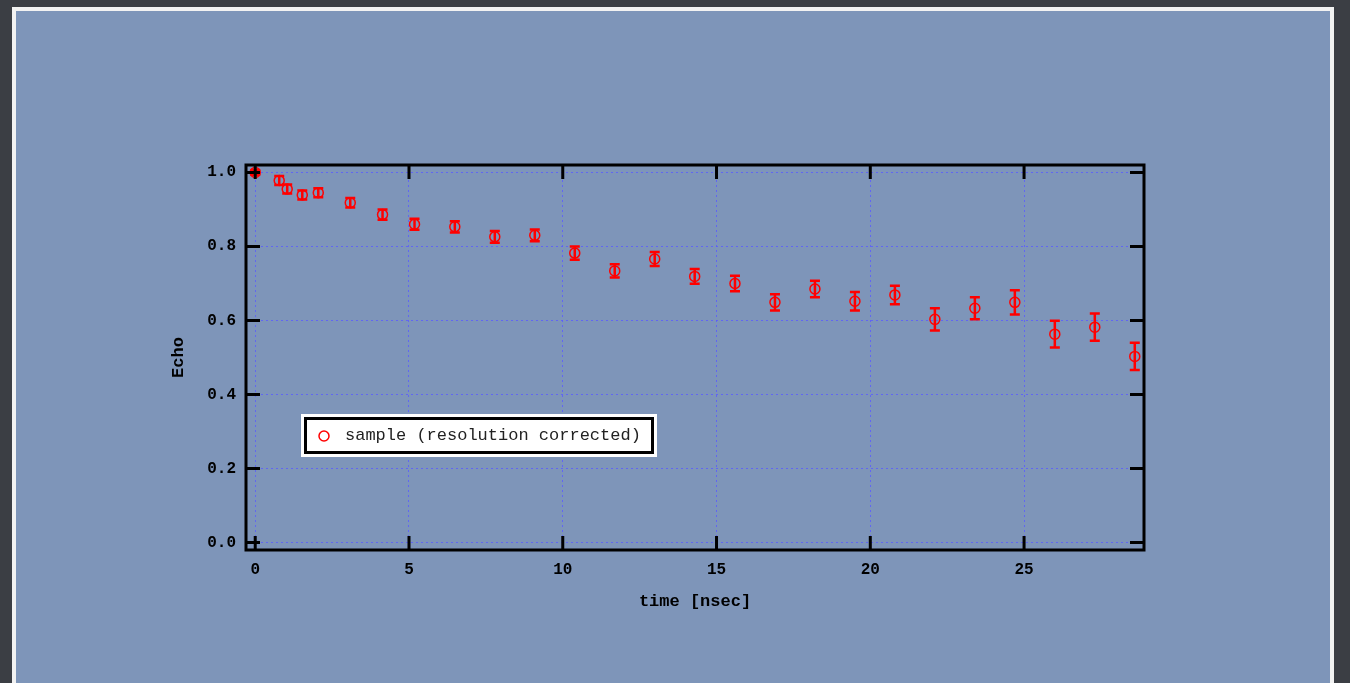 This screenshot has width=1350, height=683. I want to click on legend-label: sample (resolution corrected), so click(493, 435).